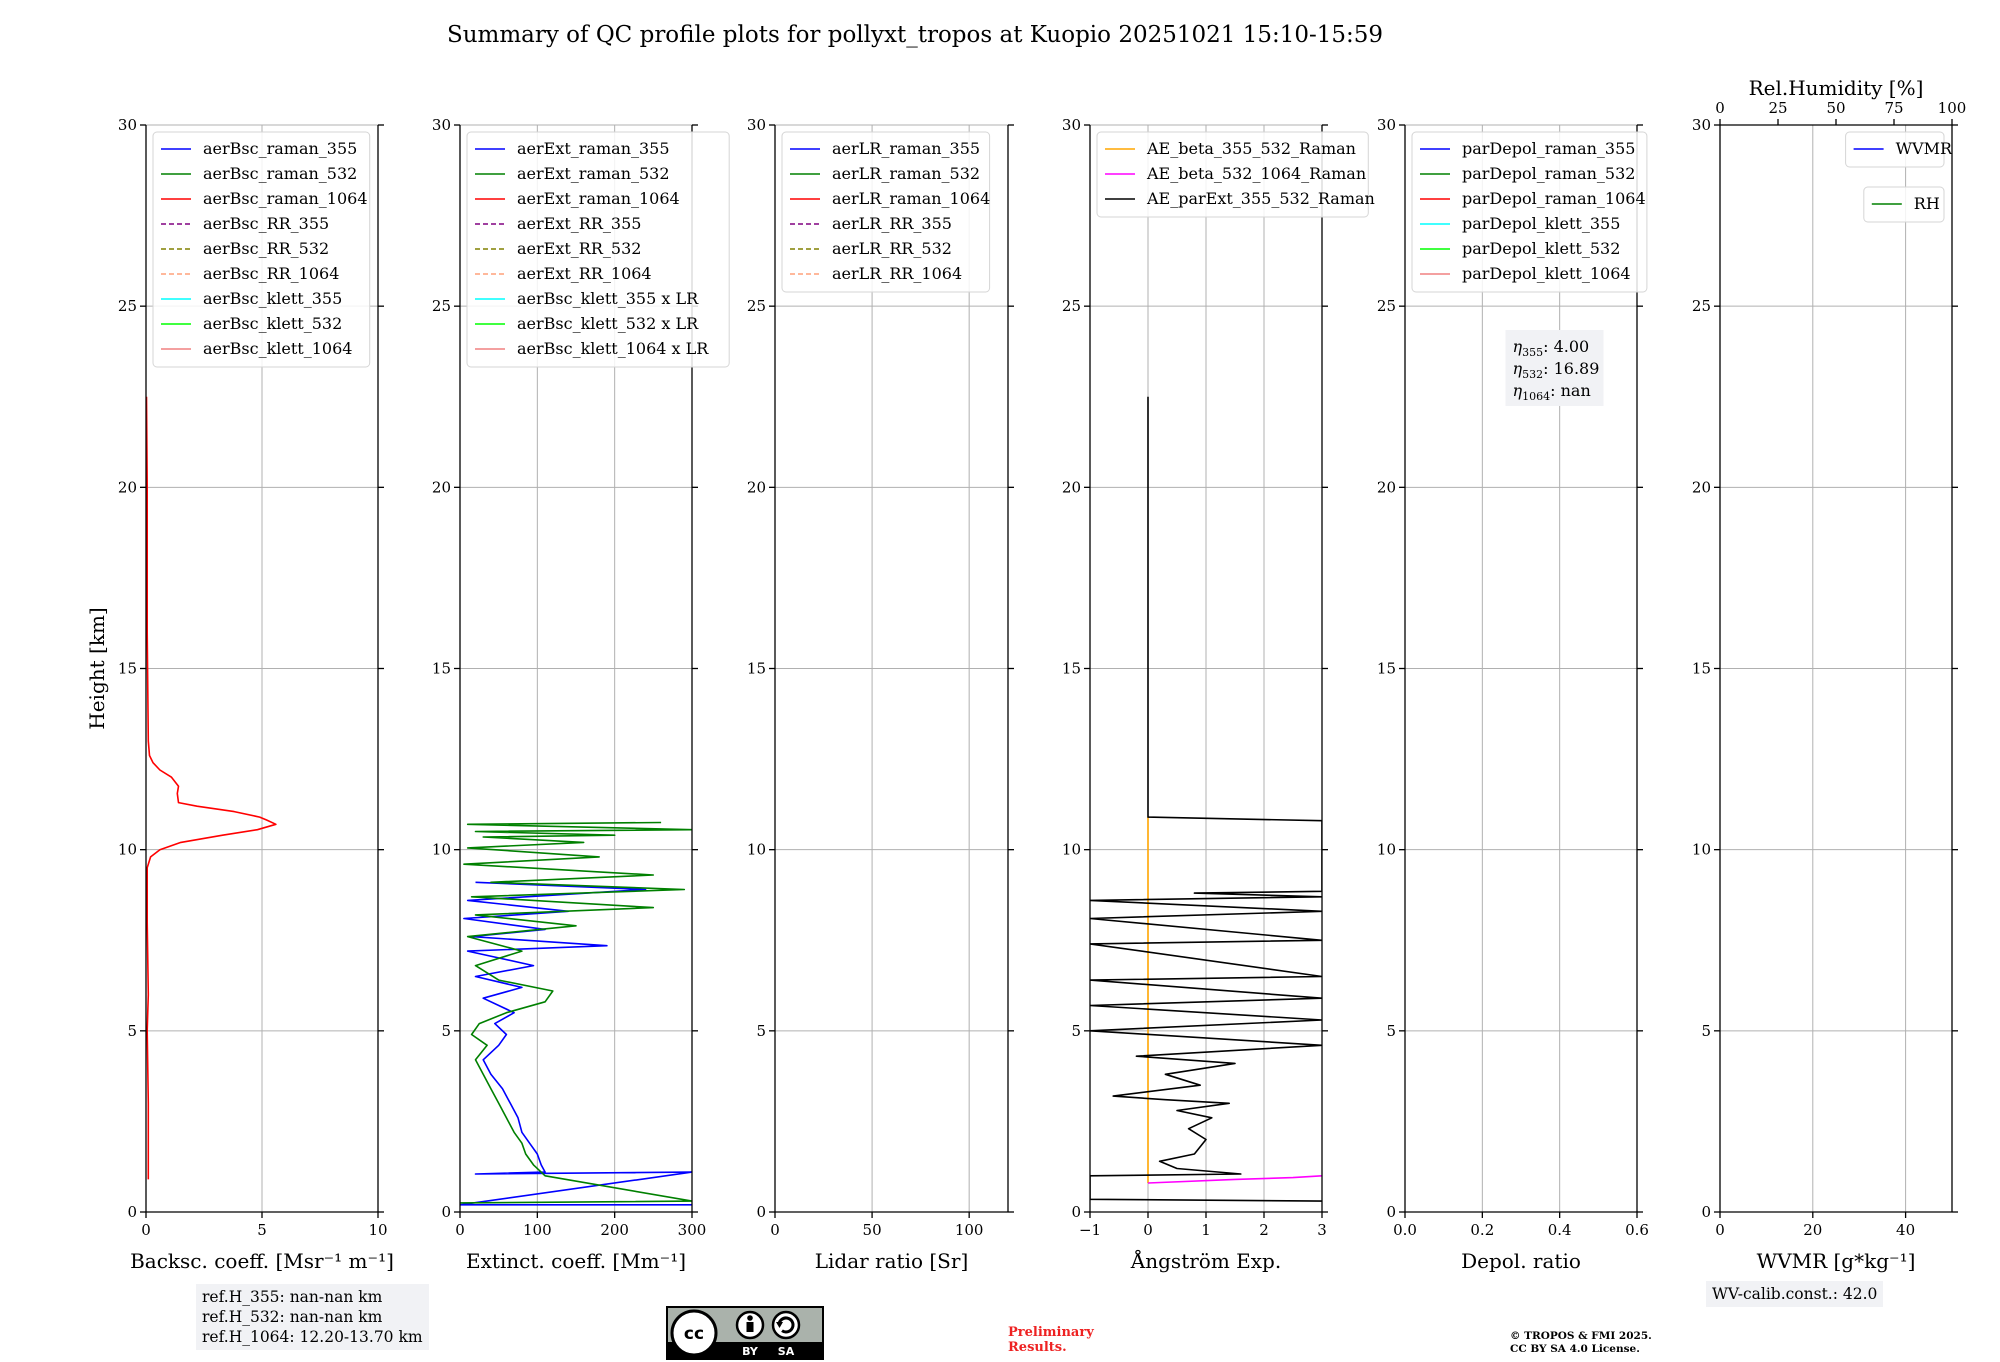 The height and width of the screenshot is (1362, 2000). I want to click on legend-entry: AE_parExt_355_532_Raman, so click(1260, 198).